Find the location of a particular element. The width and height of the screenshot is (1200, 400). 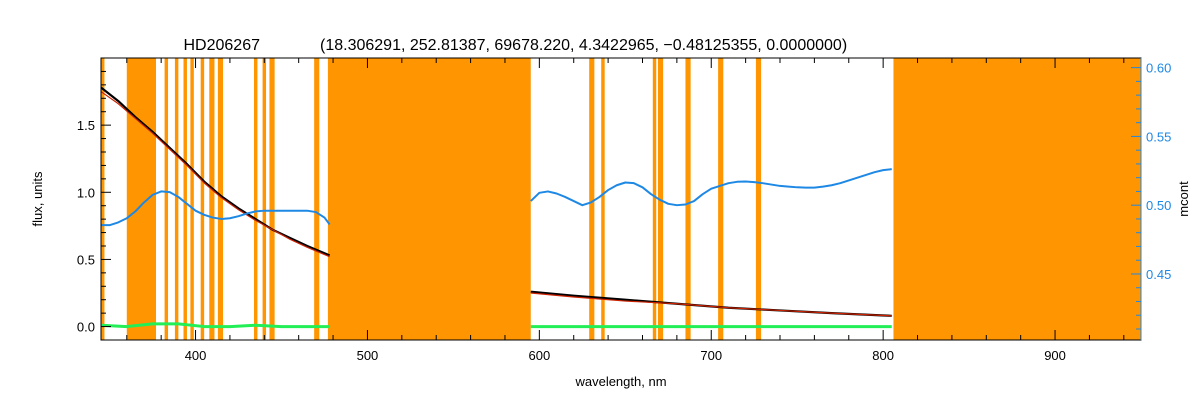

y-axis-label: flux, units is located at coordinates (37, 198).